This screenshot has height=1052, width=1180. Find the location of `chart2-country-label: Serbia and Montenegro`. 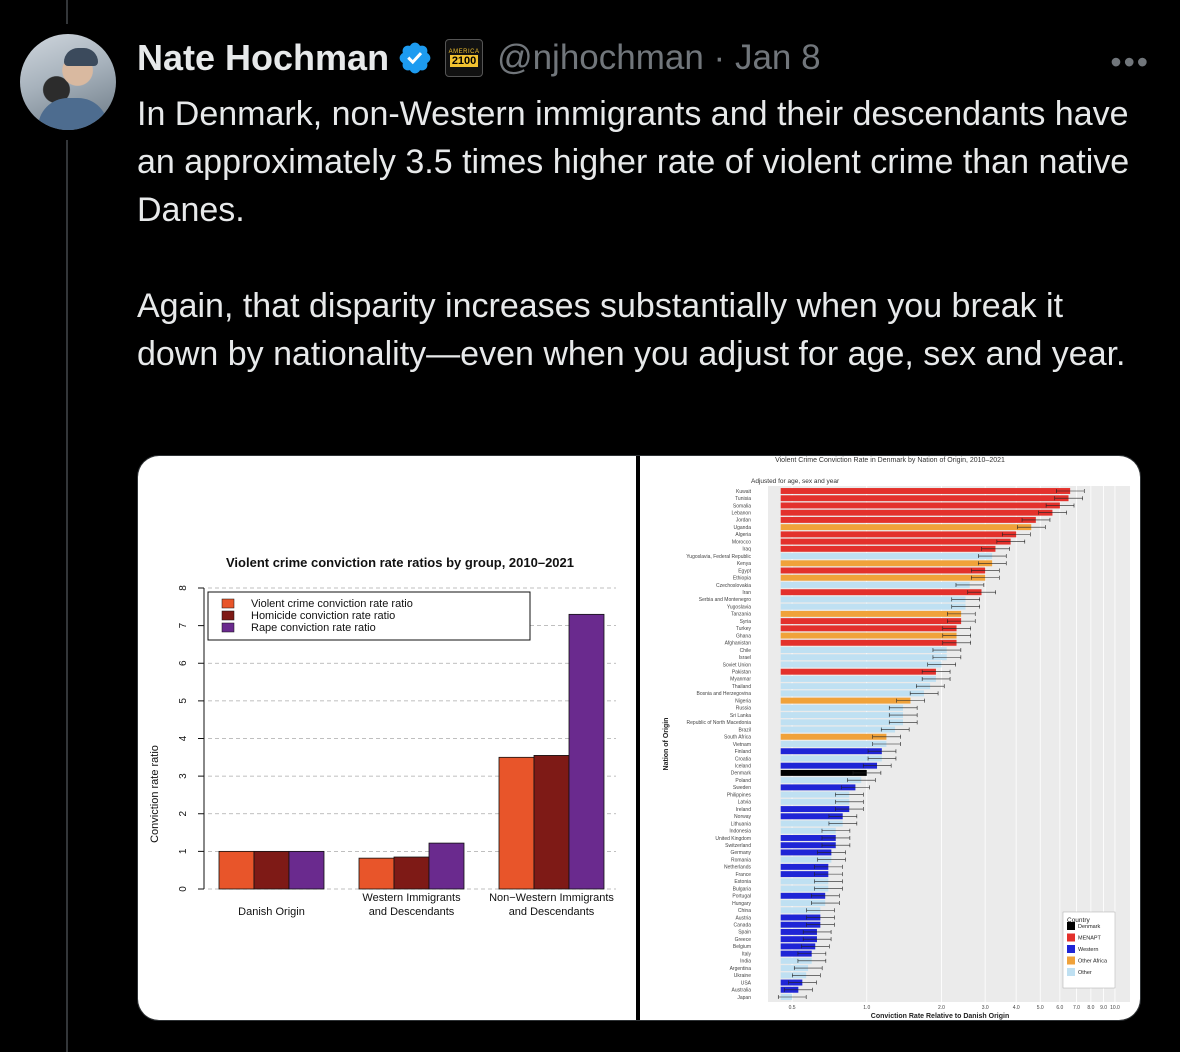

chart2-country-label: Serbia and Montenegro is located at coordinates (725, 600).